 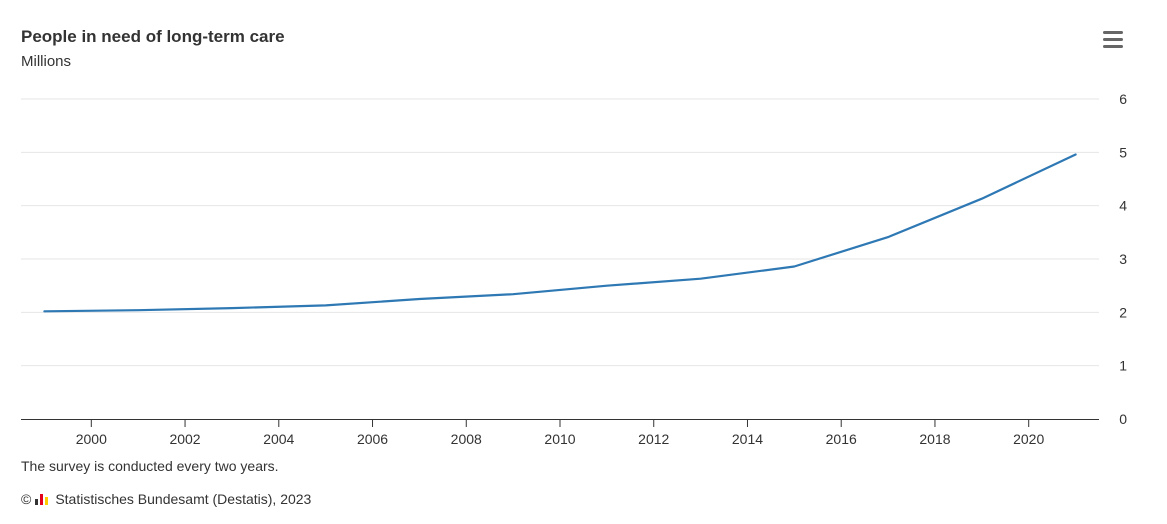 I want to click on x-tick-label: 2014, so click(x=747, y=439).